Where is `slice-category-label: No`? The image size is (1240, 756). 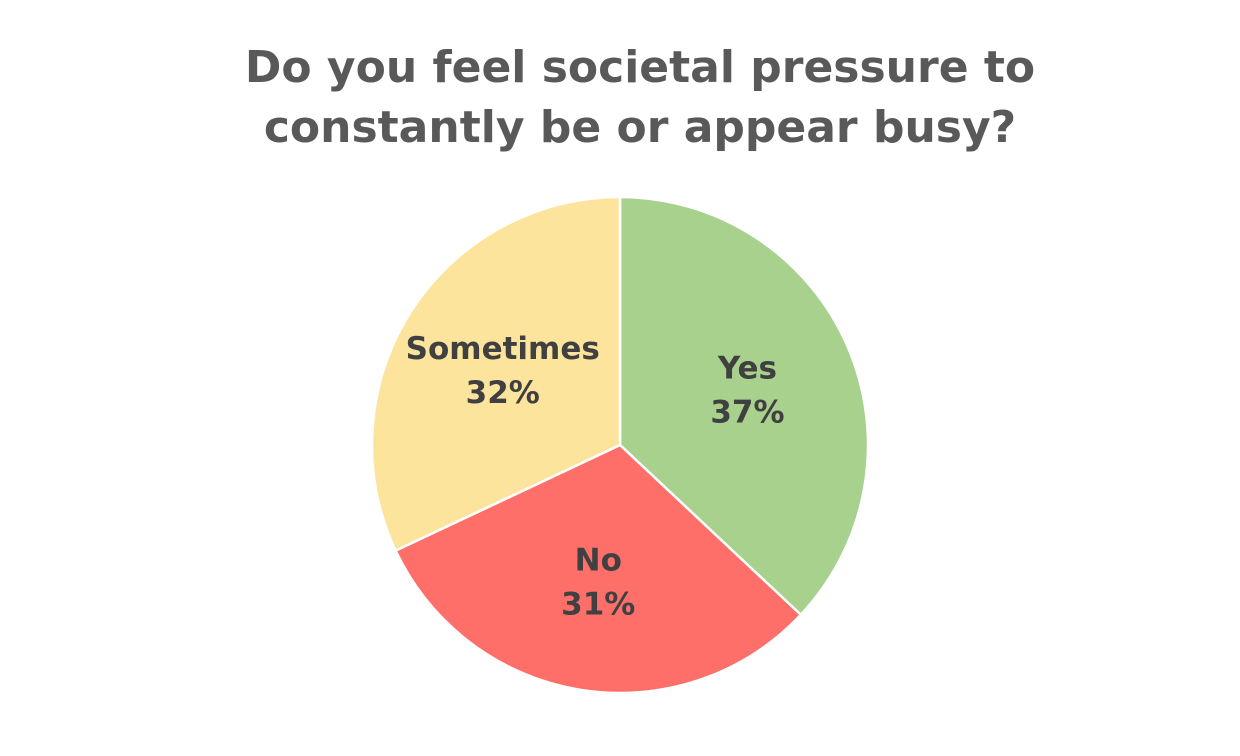
slice-category-label: No is located at coordinates (598, 561).